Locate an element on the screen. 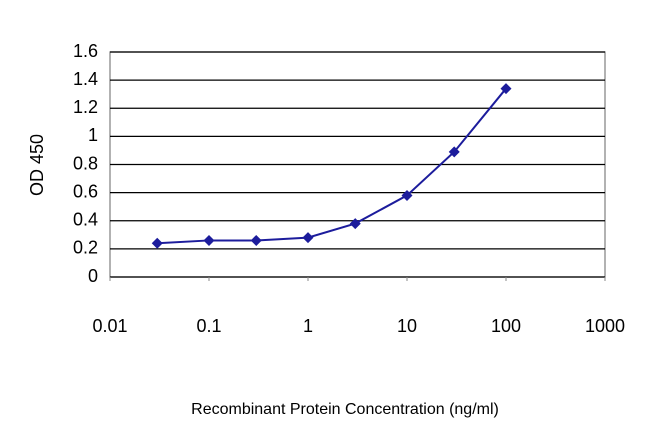 This screenshot has width=650, height=432. y-tick-label: 0 is located at coordinates (93, 276).